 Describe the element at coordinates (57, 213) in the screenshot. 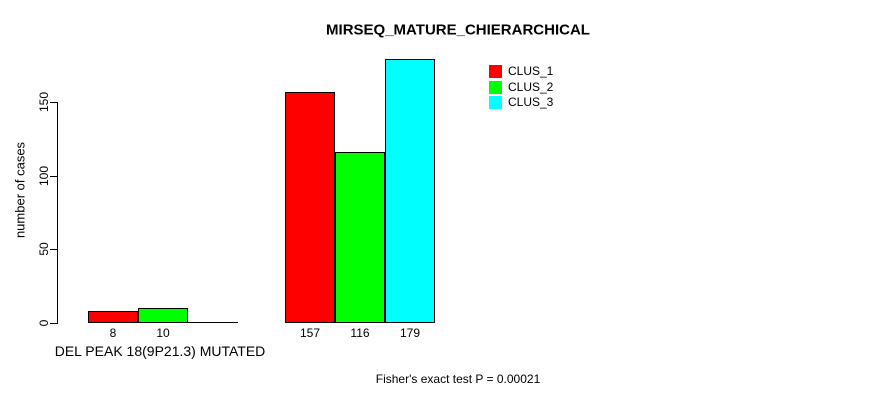

I see `y-axis-line` at that location.